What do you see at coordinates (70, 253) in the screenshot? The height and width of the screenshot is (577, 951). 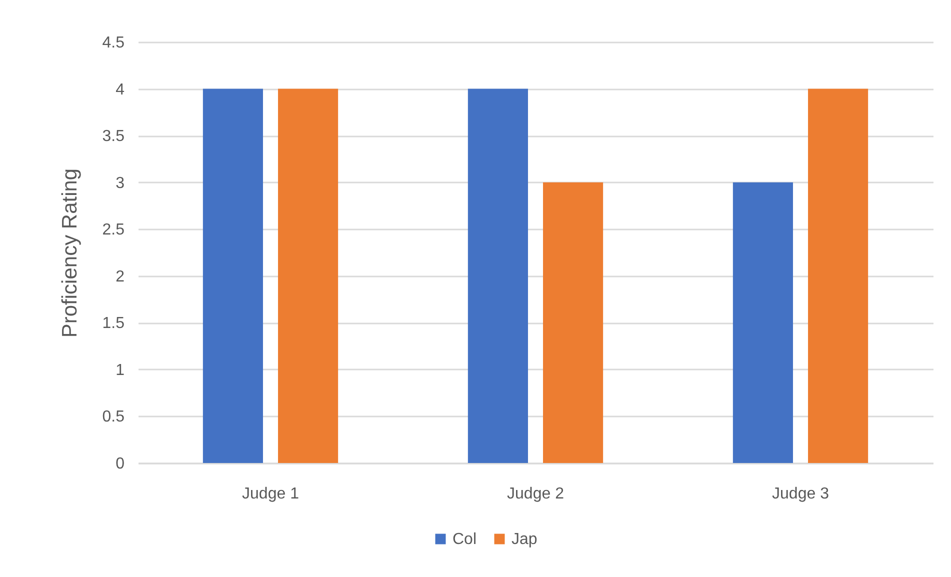 I see `y-axis-title: Proficiency Rating` at bounding box center [70, 253].